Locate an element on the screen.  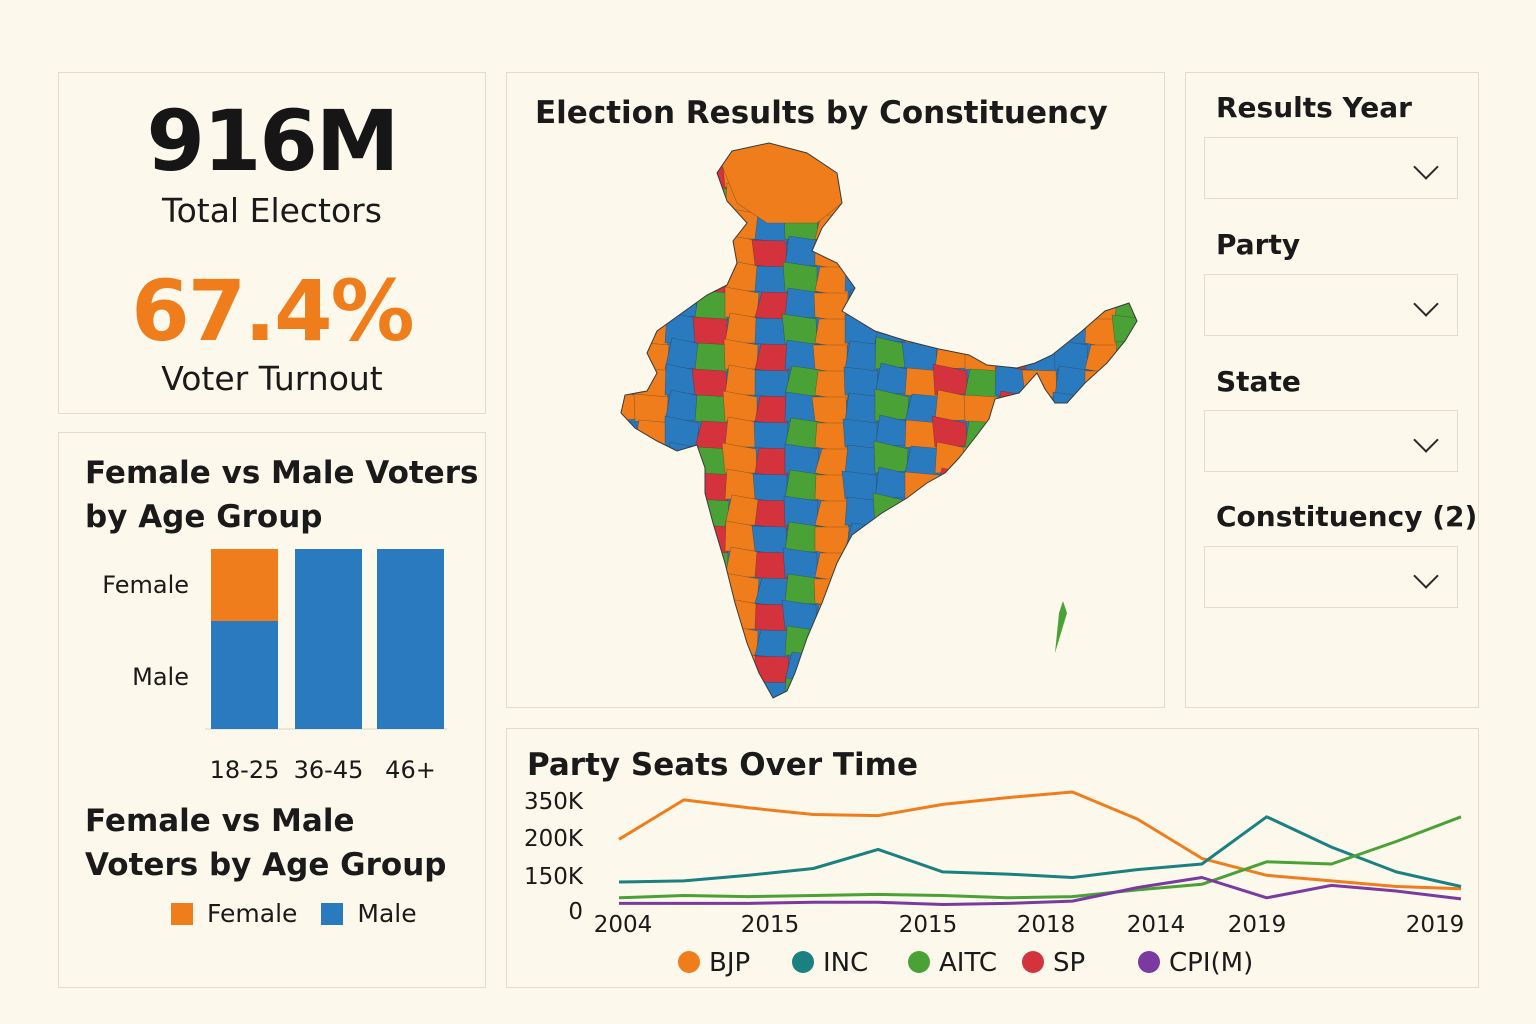
results-year-dropdown is located at coordinates (1331, 168).